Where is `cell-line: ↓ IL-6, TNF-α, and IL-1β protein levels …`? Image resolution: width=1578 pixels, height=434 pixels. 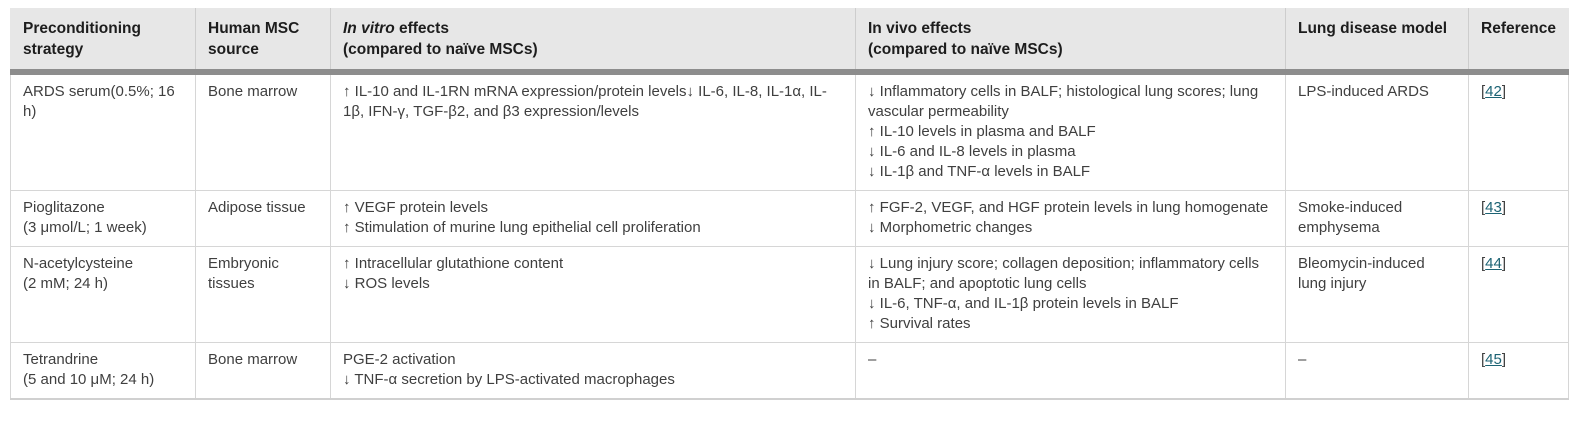 cell-line: ↓ IL-6, TNF-α, and IL-1β protein levels … is located at coordinates (1023, 303).